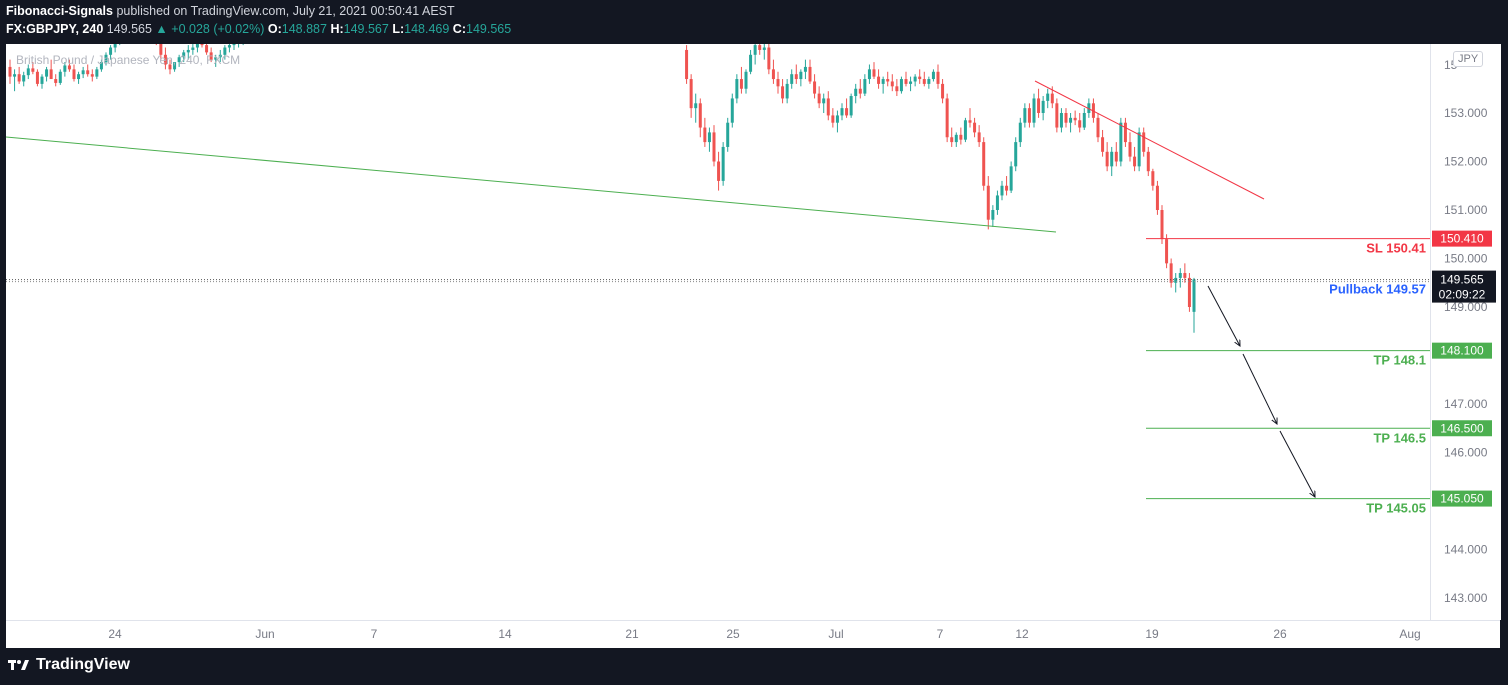 The width and height of the screenshot is (1508, 685). Describe the element at coordinates (632, 634) in the screenshot. I see `x-tick-label: 21` at that location.